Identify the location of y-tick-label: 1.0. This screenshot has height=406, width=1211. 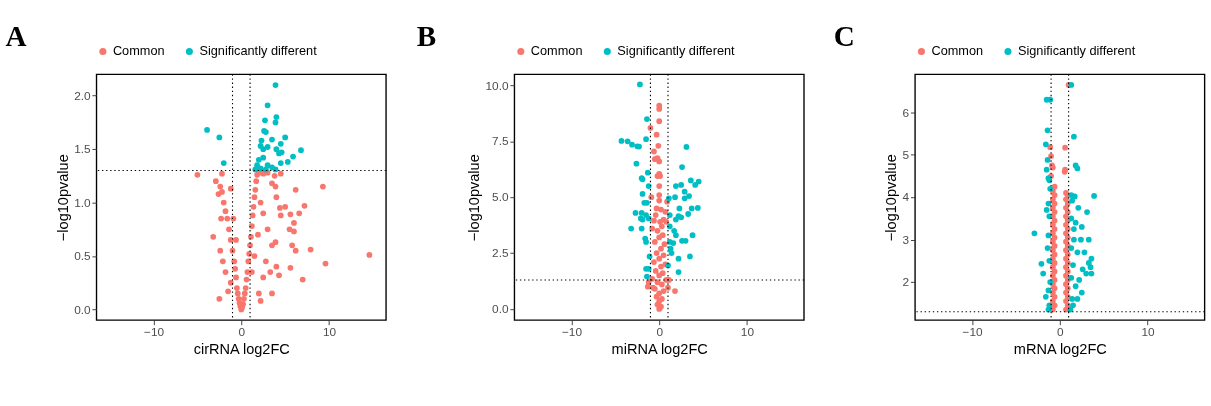
(83, 202).